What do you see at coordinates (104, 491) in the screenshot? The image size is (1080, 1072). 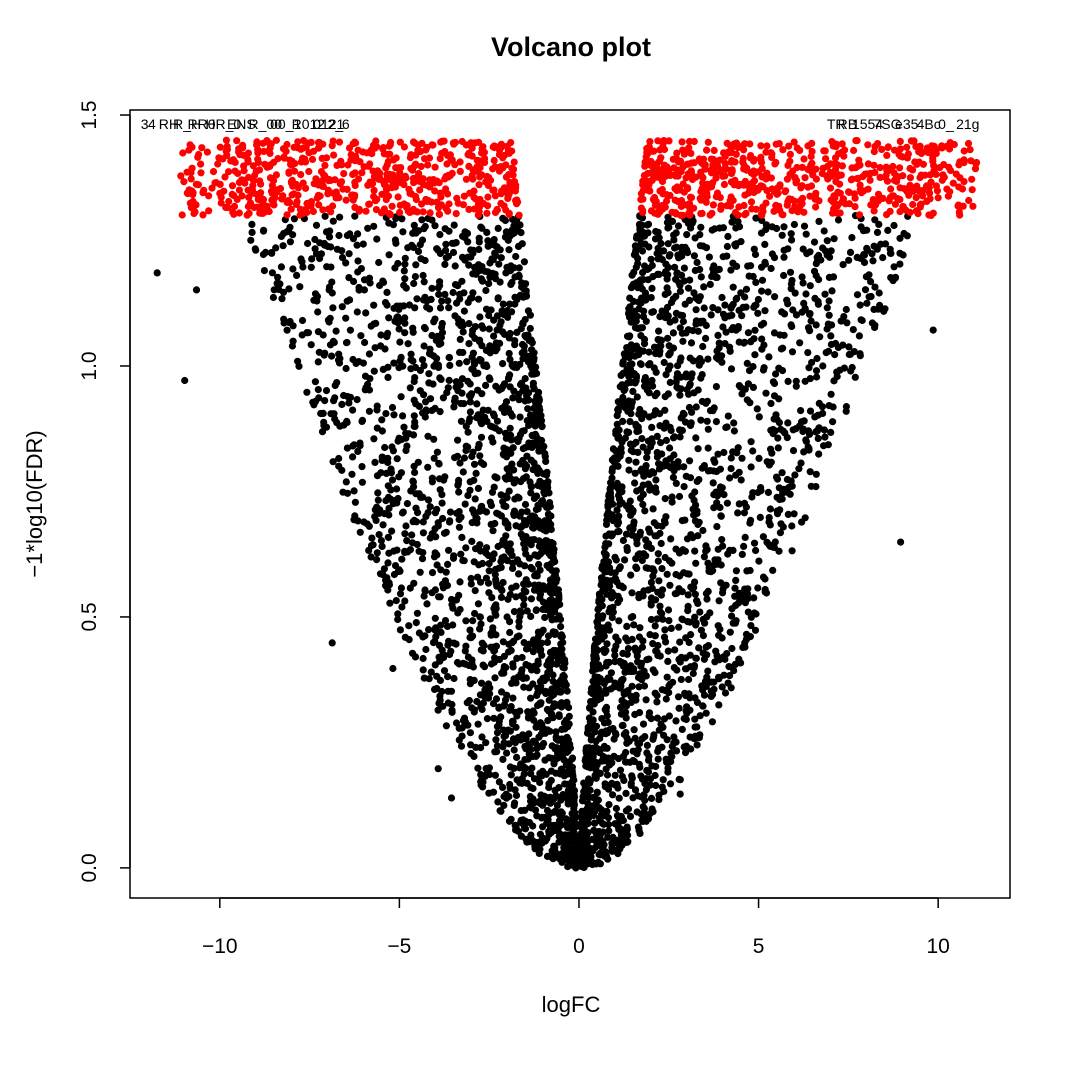 I see `y-axis: 0.0 0.5 1.0 1.5` at bounding box center [104, 491].